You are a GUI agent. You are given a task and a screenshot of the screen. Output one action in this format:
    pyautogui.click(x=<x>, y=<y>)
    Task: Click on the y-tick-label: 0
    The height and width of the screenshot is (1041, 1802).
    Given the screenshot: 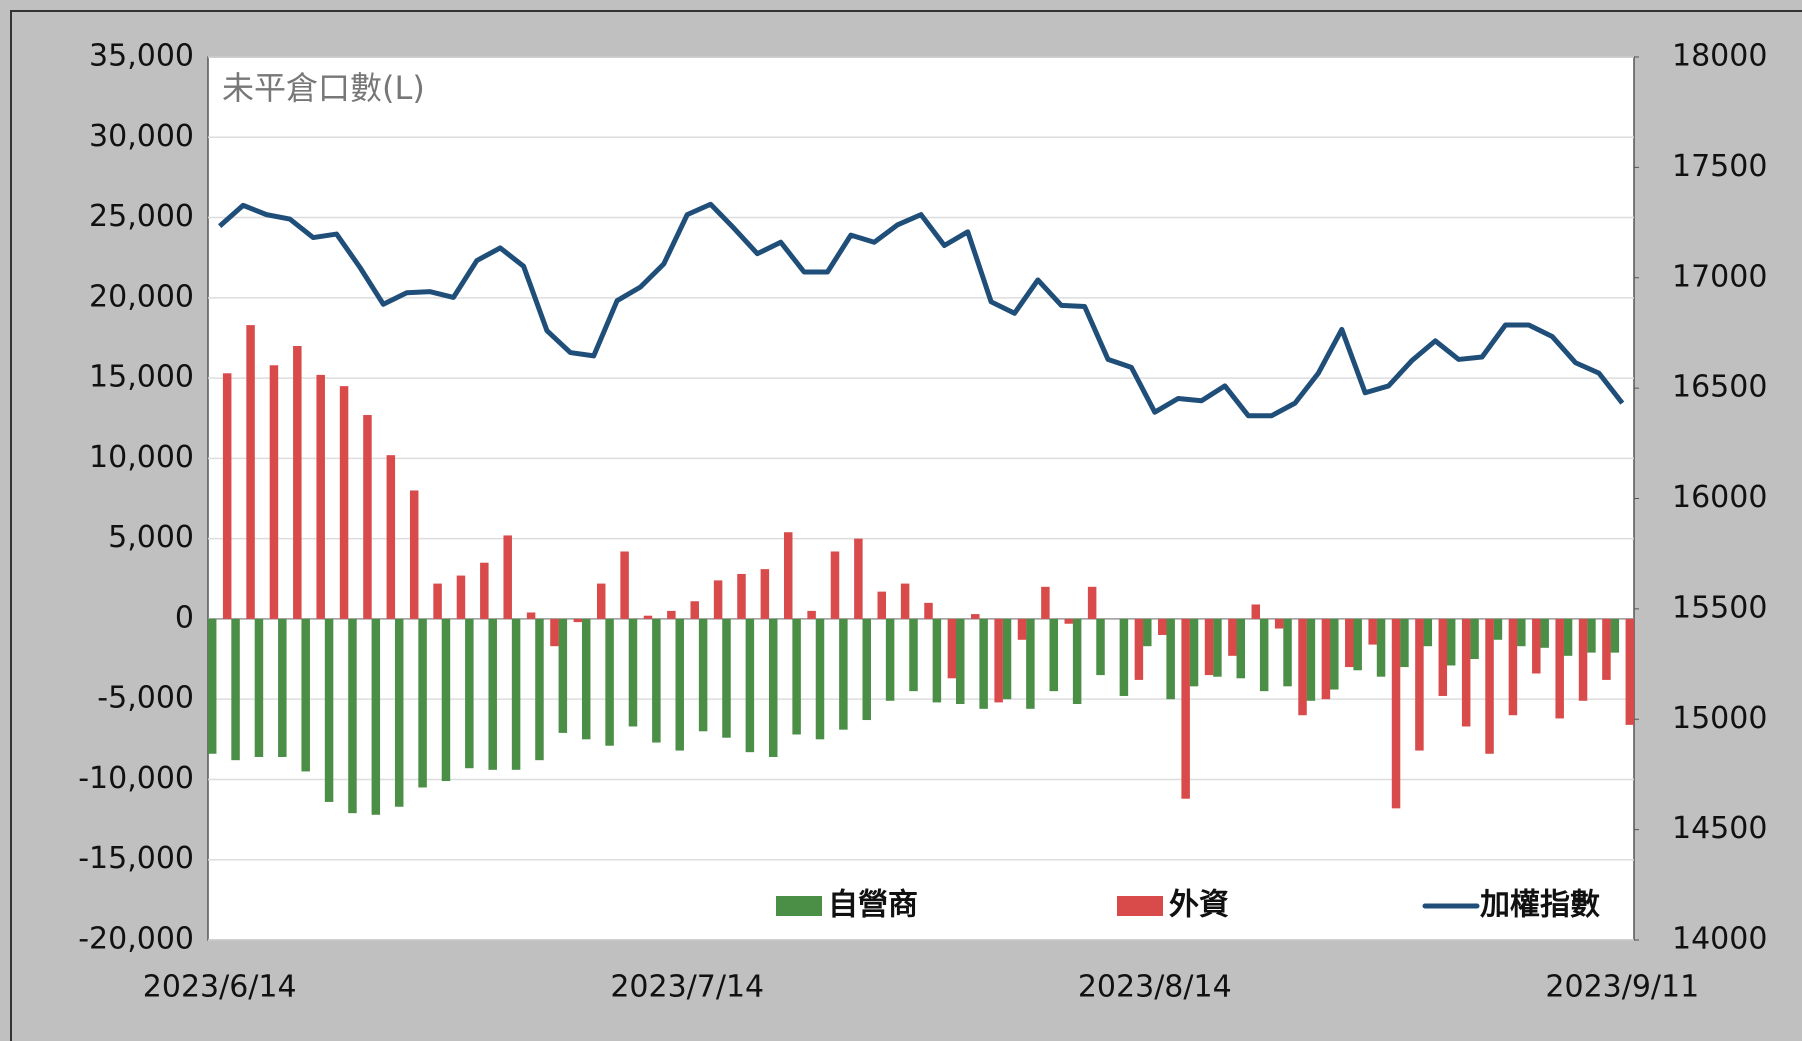 What is the action you would take?
    pyautogui.click(x=184, y=617)
    